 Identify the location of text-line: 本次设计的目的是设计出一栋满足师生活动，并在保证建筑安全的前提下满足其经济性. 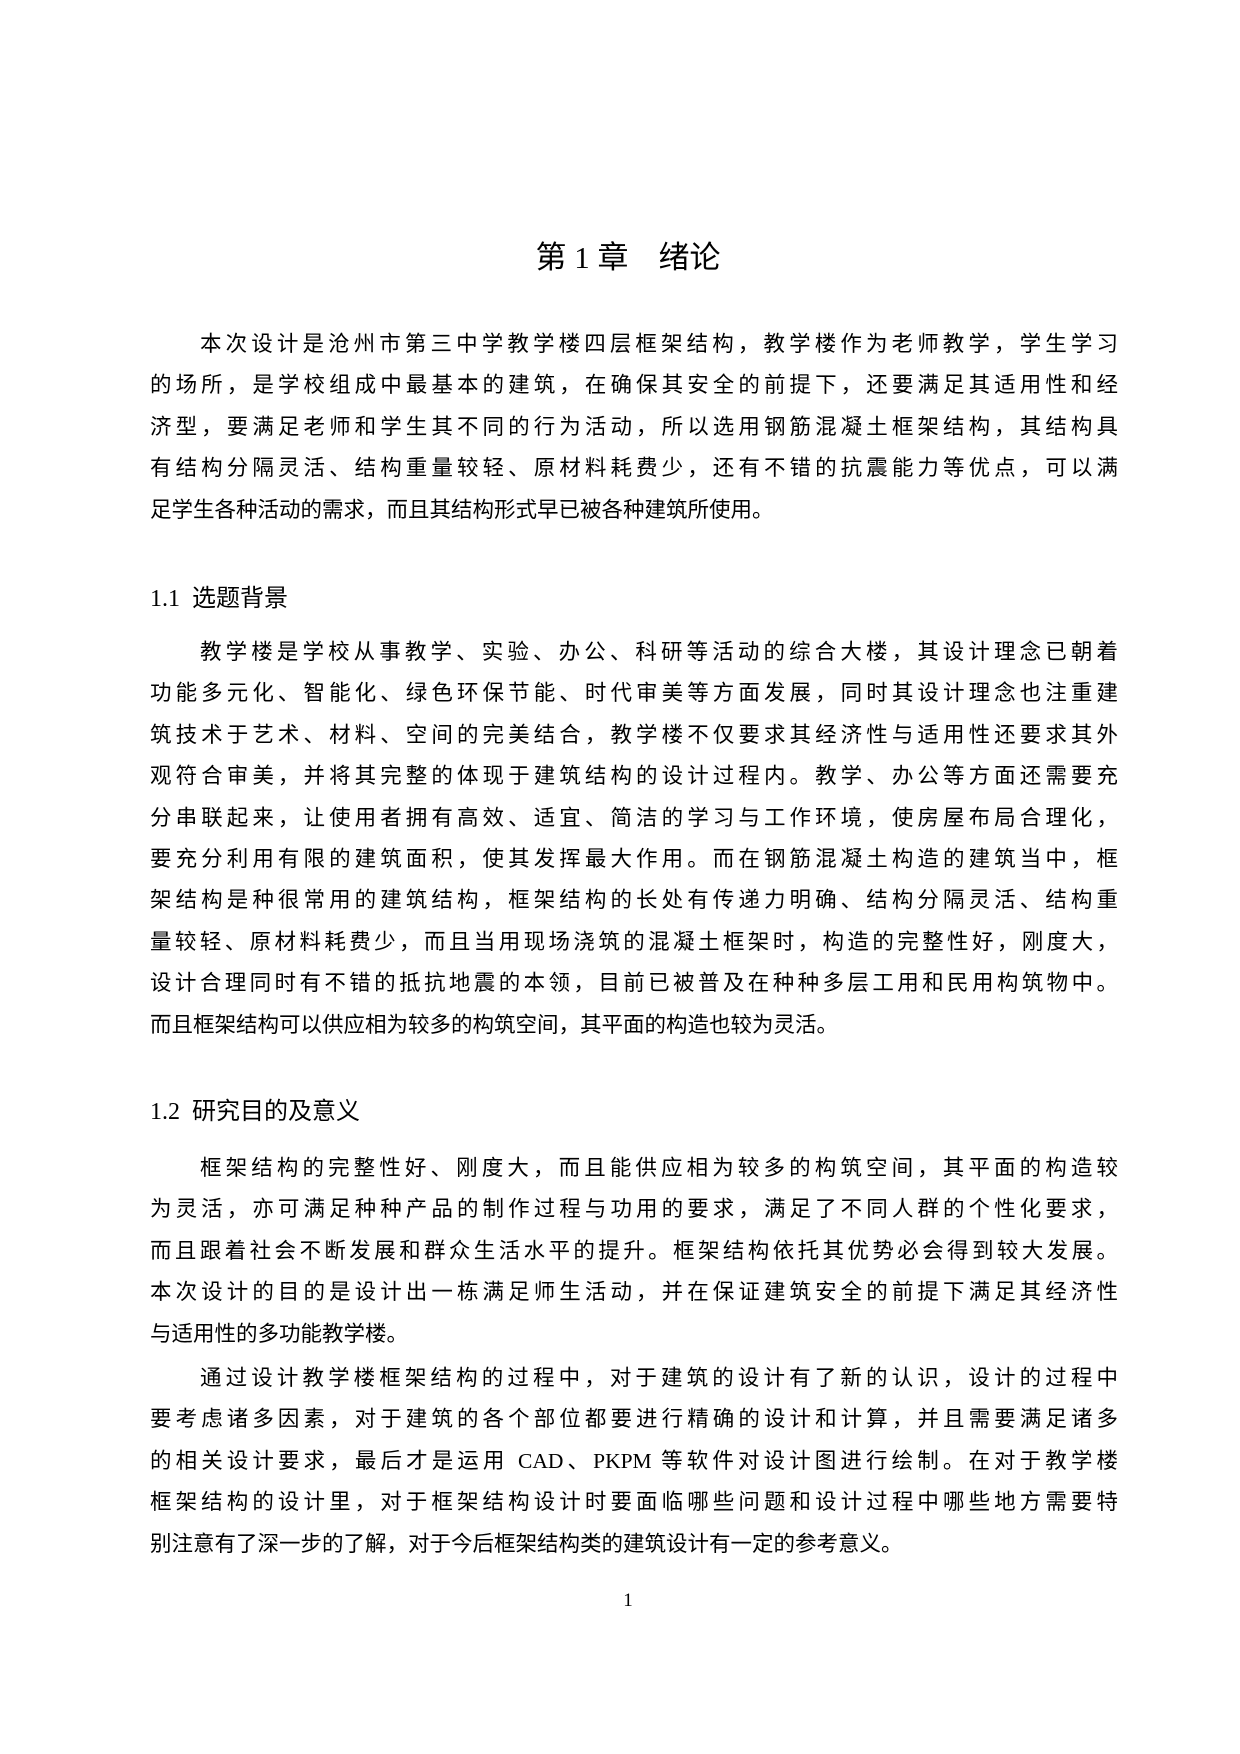
(634, 1292).